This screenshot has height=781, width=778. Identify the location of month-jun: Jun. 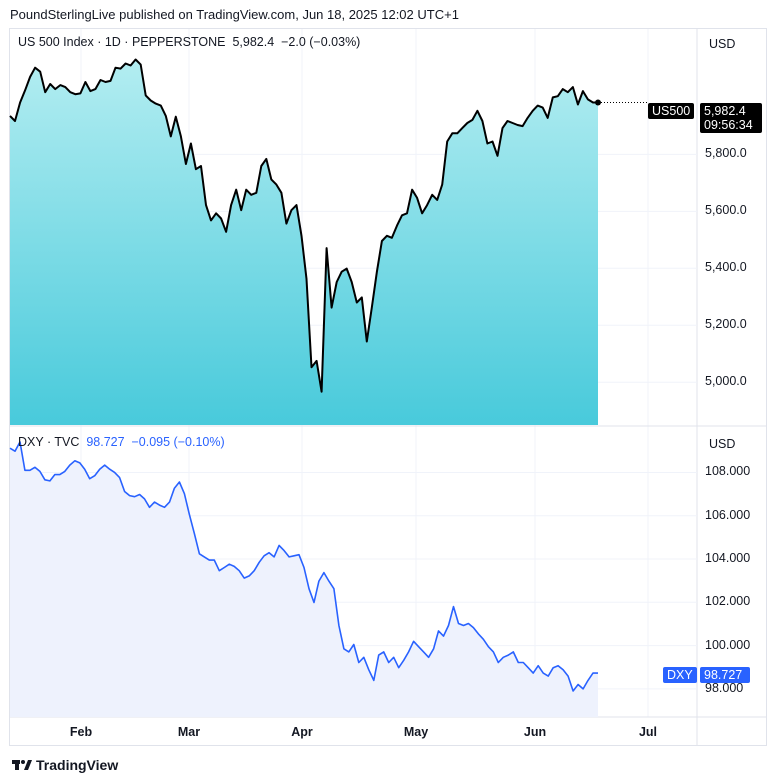
(535, 732).